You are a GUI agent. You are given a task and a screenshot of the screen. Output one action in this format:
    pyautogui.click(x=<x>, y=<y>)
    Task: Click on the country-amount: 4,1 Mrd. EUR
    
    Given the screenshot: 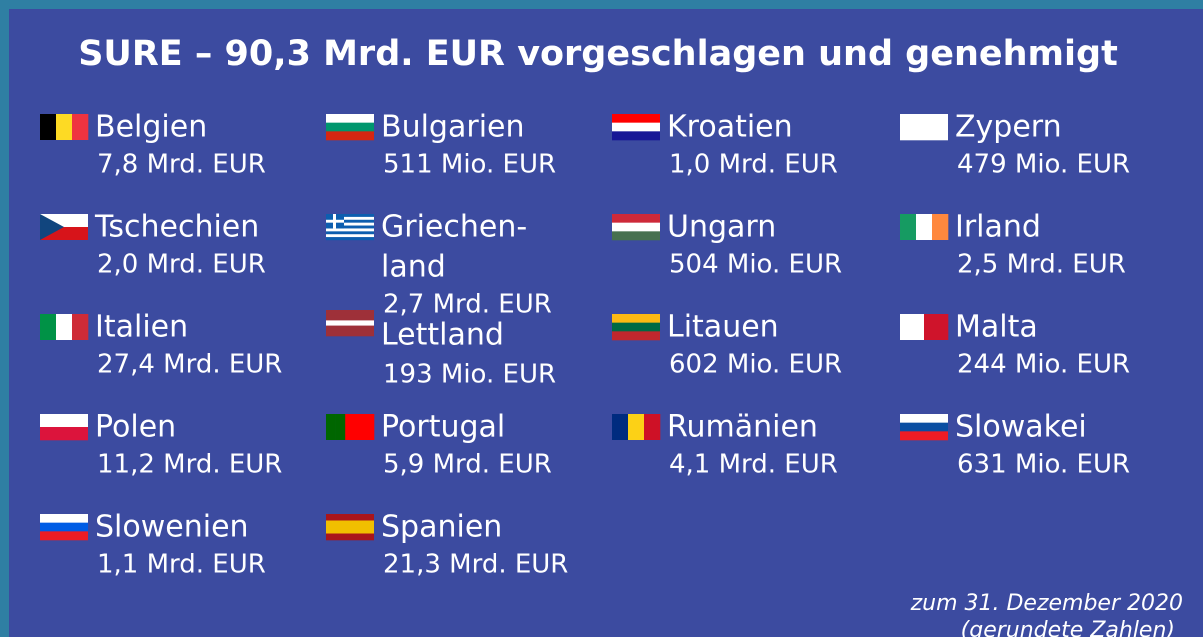 What is the action you would take?
    pyautogui.click(x=753, y=465)
    